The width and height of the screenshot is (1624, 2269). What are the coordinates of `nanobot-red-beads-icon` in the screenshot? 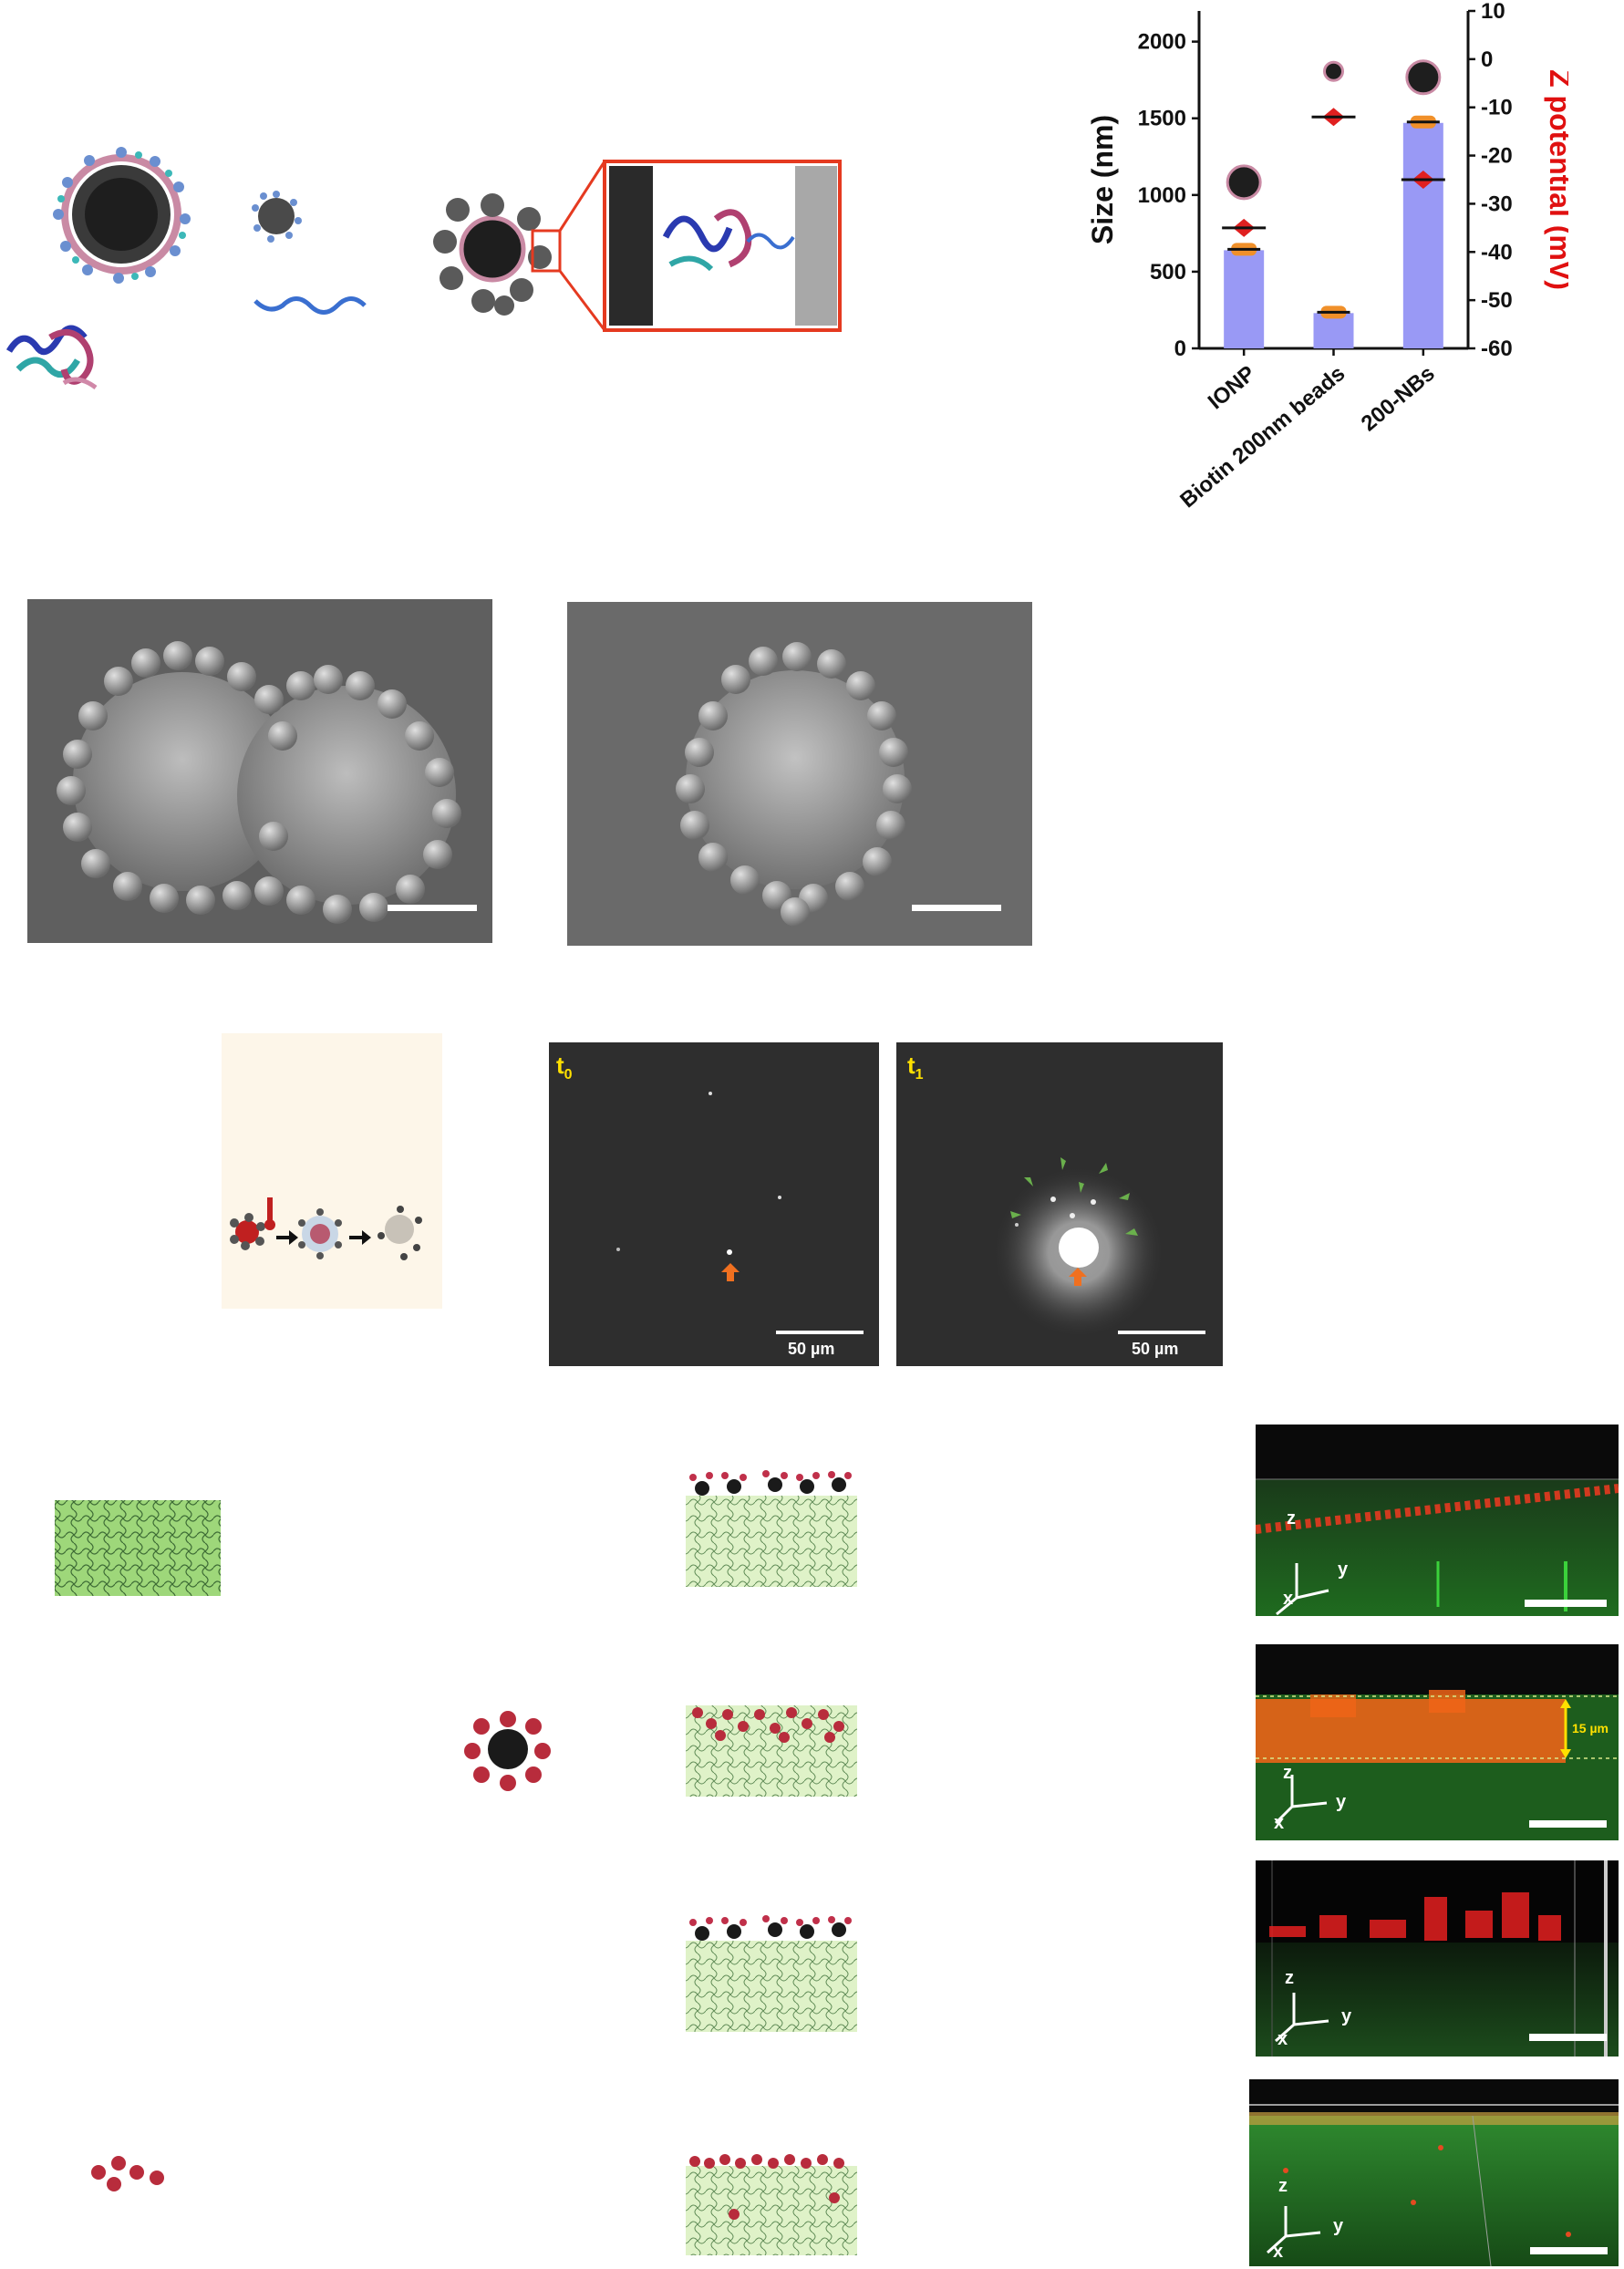 It's located at (507, 1751).